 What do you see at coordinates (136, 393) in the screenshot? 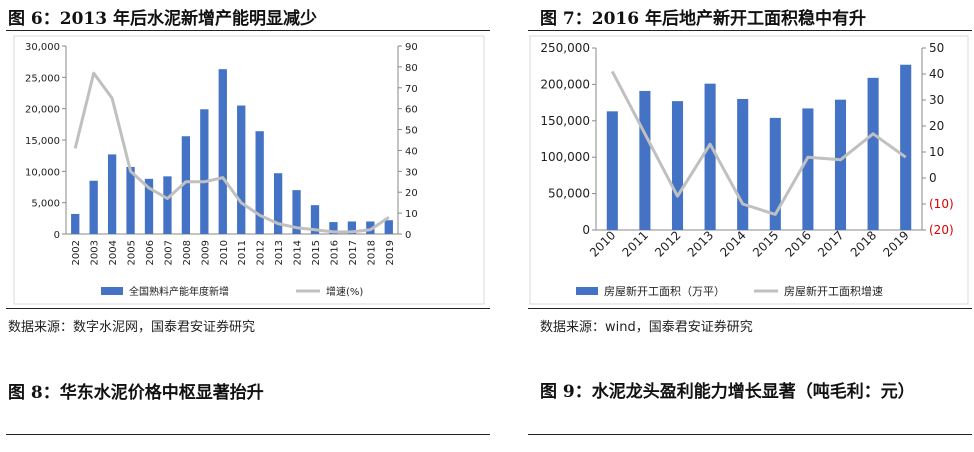
I see `figure-8-title: 图 8：华东水泥价格中枢显著抬升` at bounding box center [136, 393].